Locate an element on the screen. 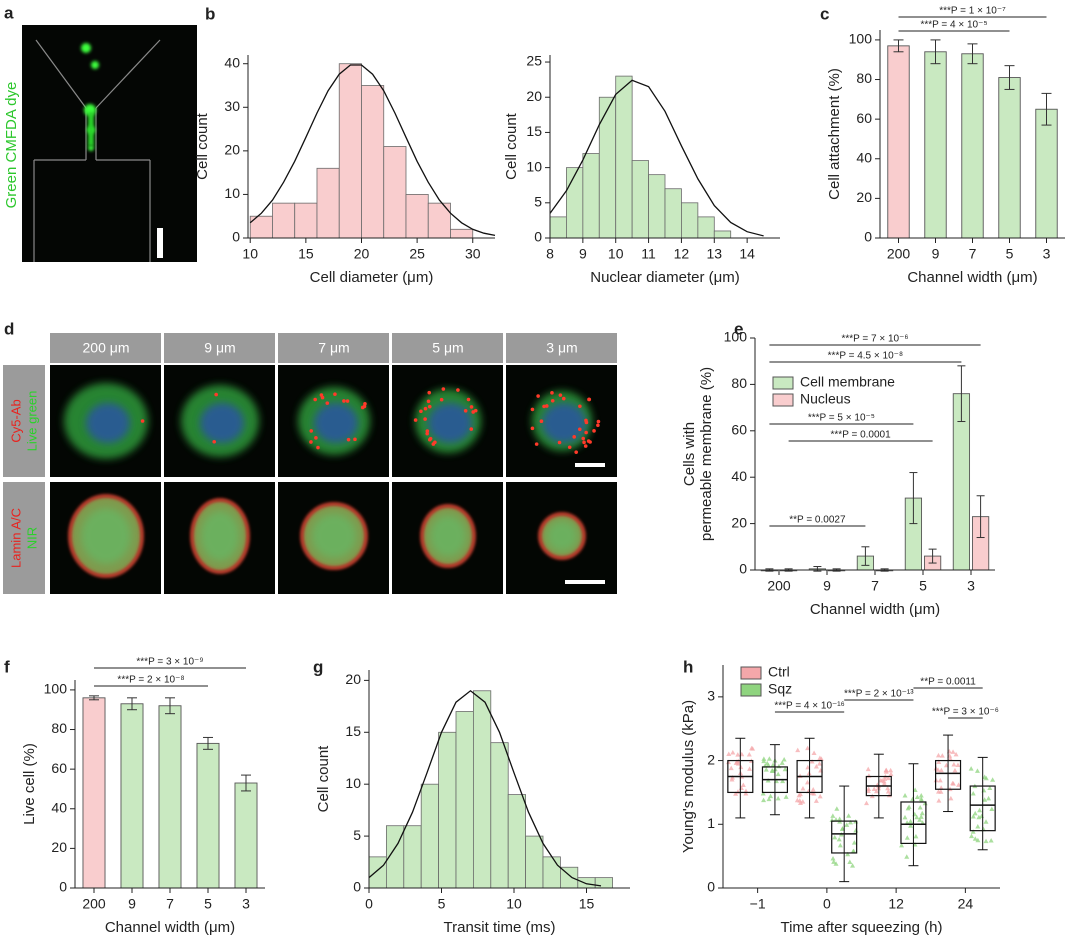 The height and width of the screenshot is (942, 1080). y-tick-label: 3 is located at coordinates (711, 696).